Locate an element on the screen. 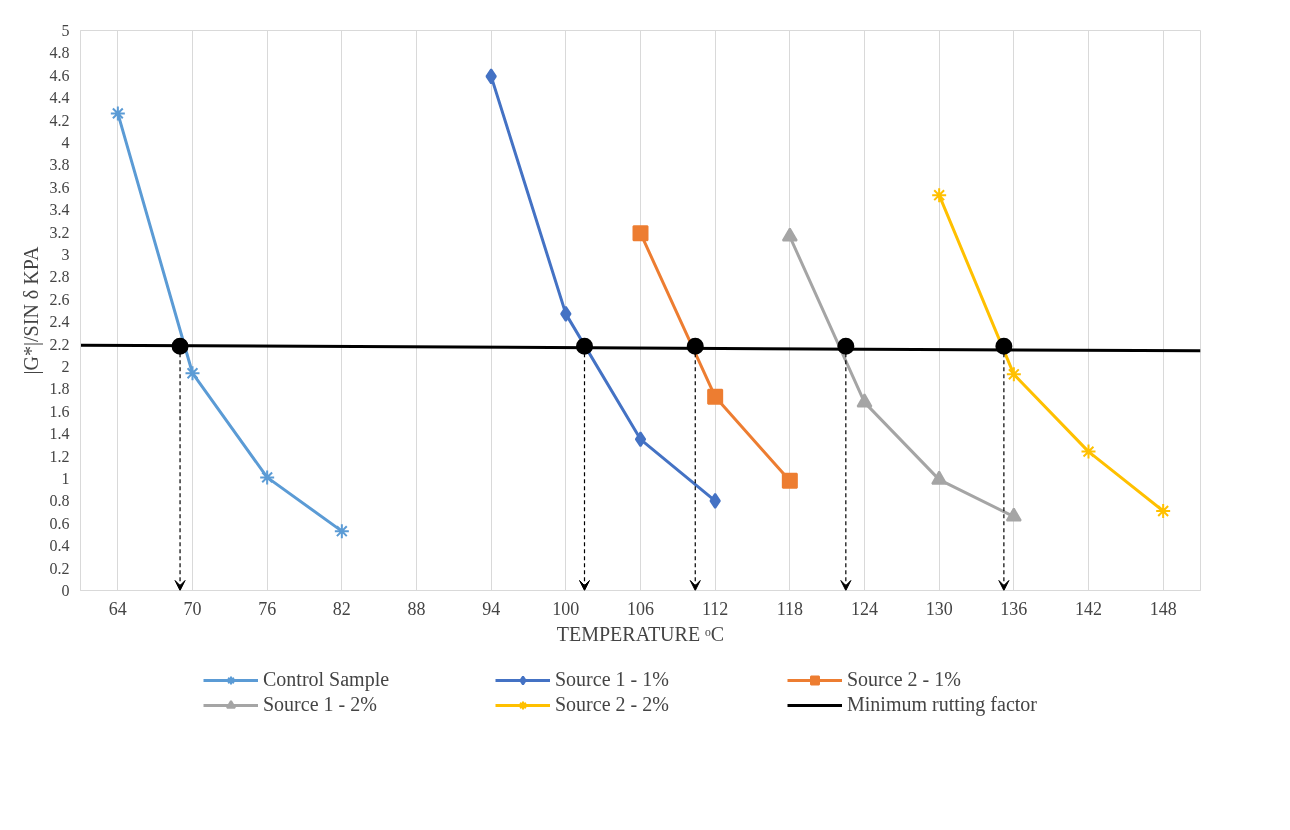 The width and height of the screenshot is (1290, 830). x-tick-label: 118 is located at coordinates (790, 608).